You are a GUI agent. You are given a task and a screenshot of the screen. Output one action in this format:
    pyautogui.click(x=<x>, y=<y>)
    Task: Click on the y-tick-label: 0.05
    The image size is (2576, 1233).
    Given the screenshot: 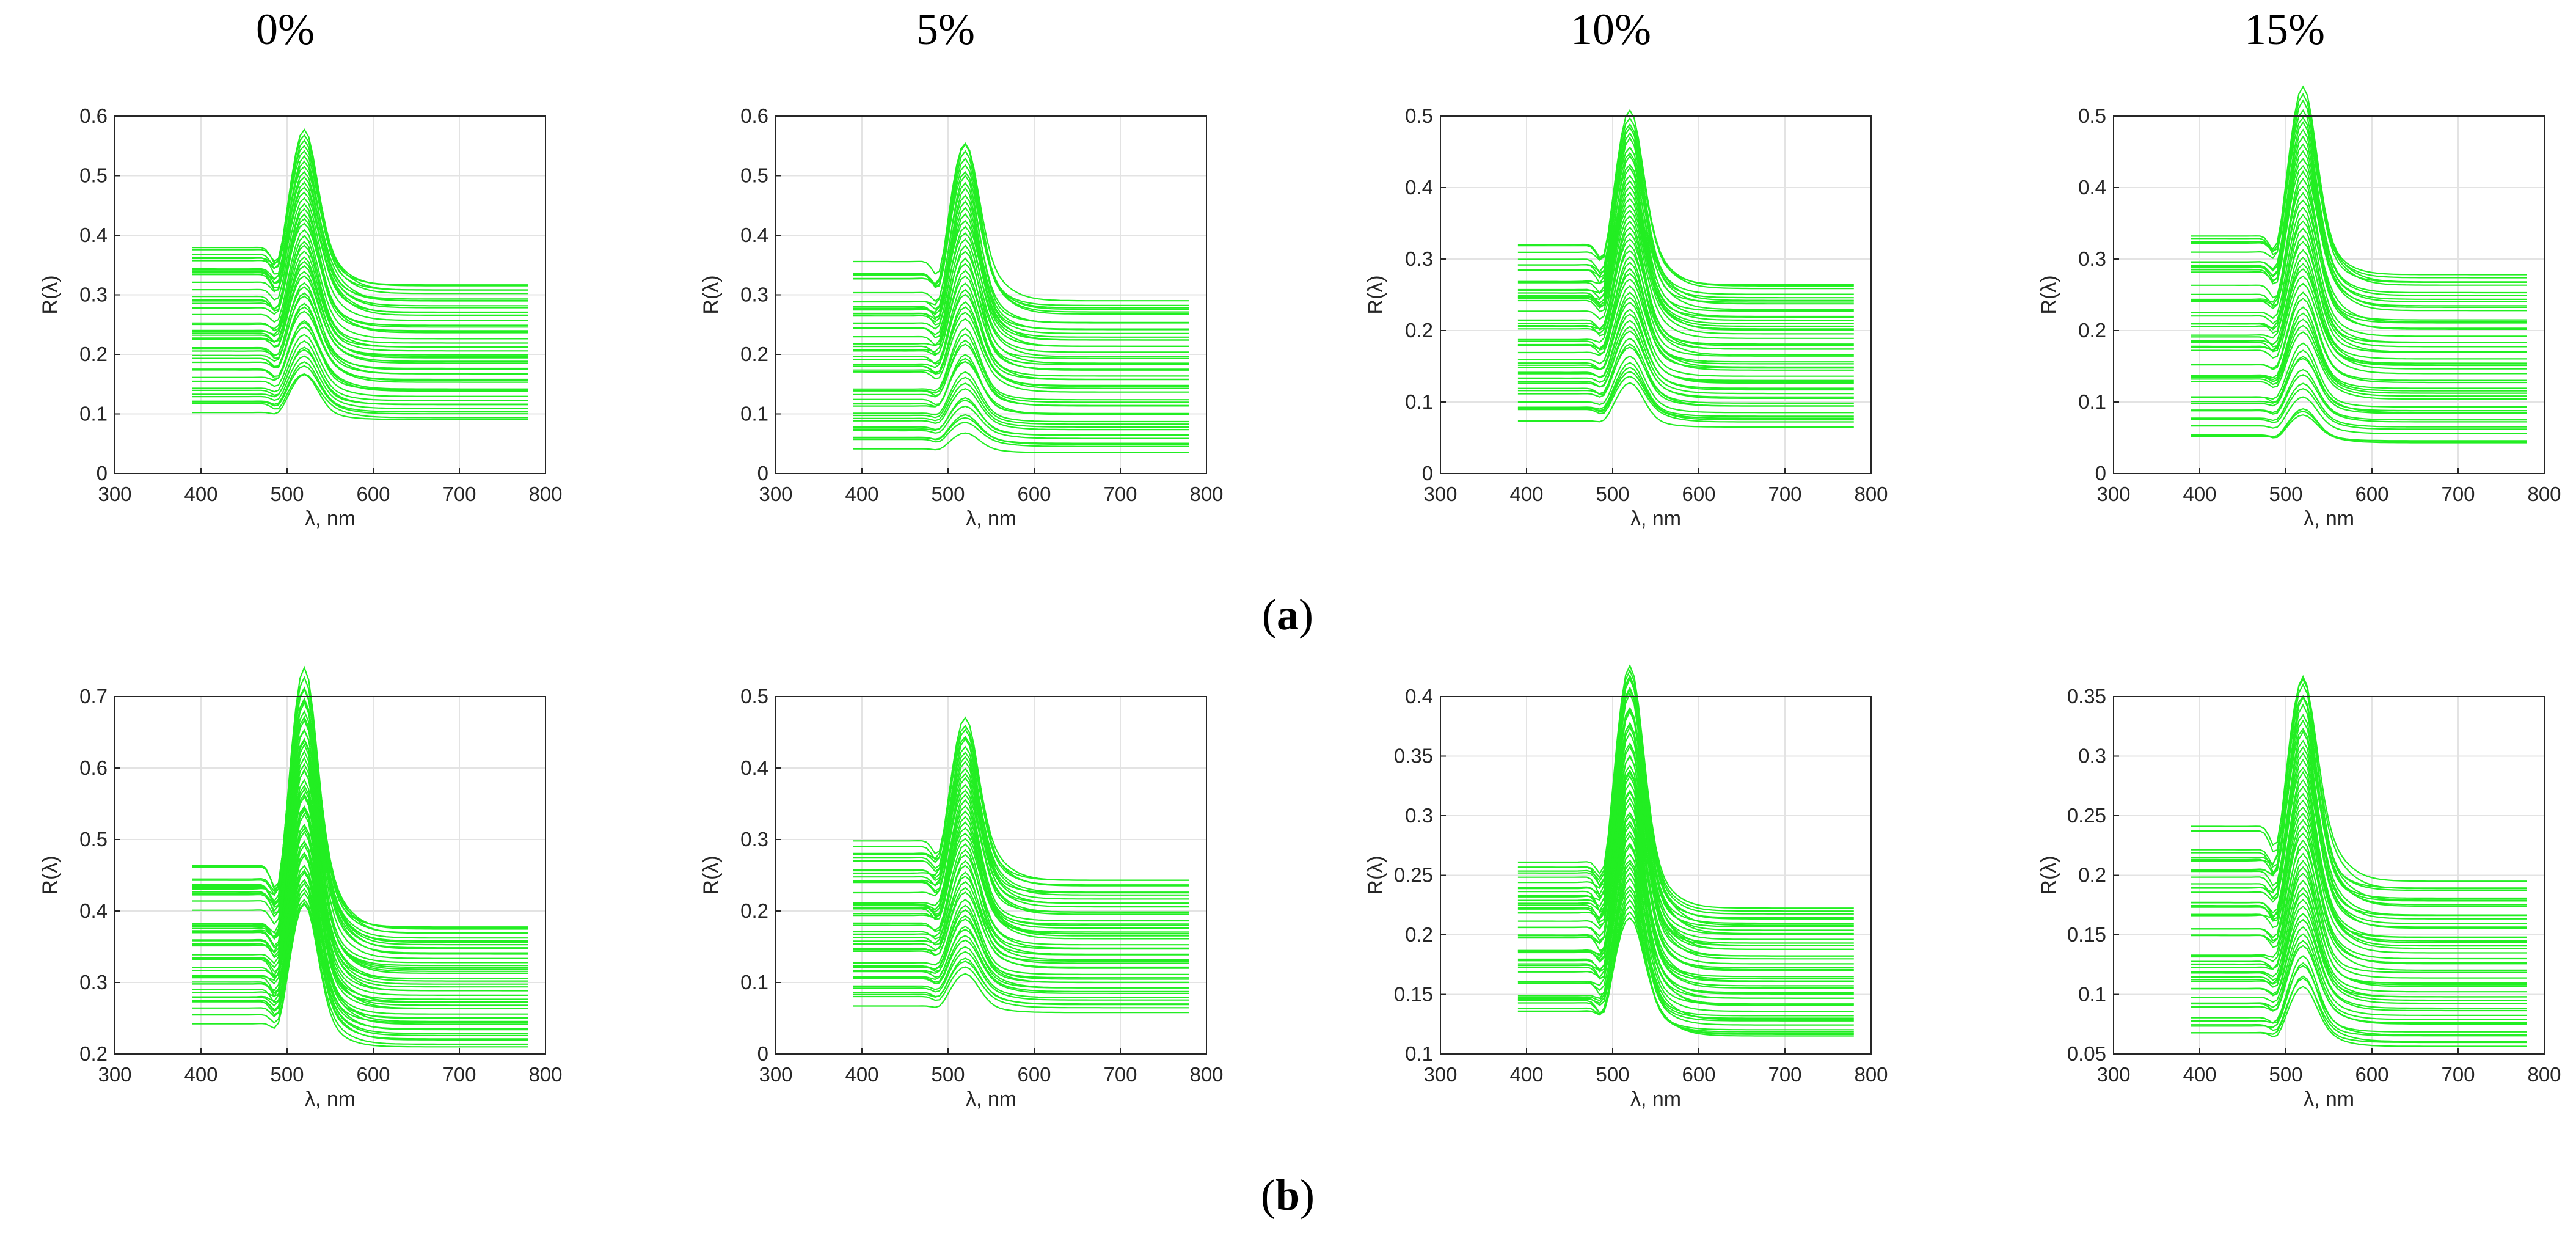 What is the action you would take?
    pyautogui.click(x=2086, y=1053)
    